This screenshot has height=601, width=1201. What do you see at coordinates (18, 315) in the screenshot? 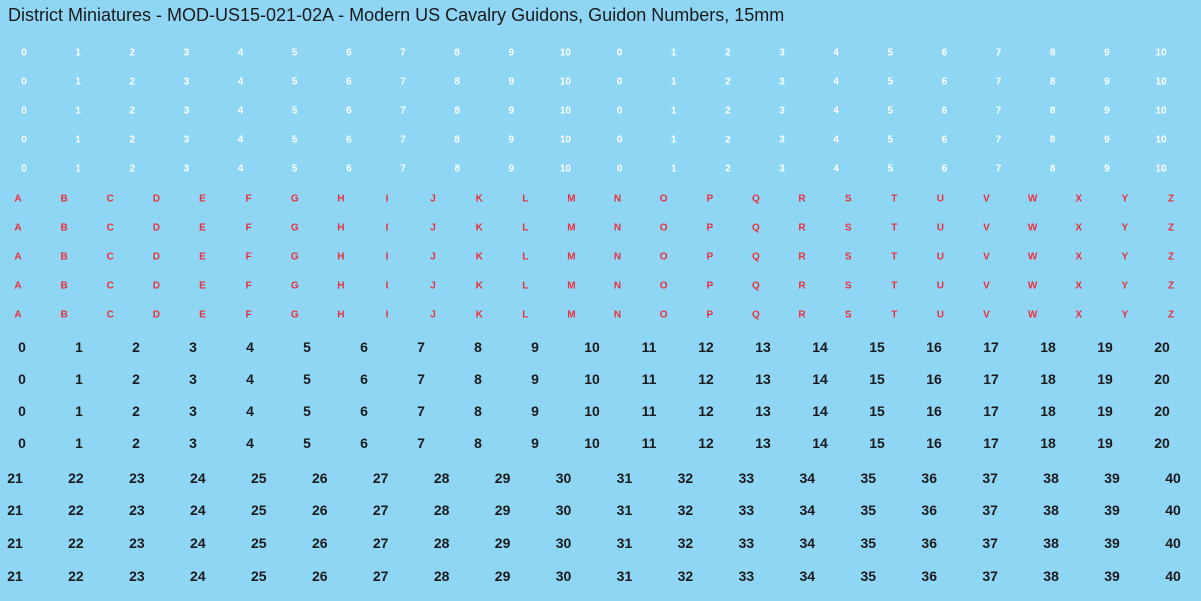
I see `red-letter-decal: A` at bounding box center [18, 315].